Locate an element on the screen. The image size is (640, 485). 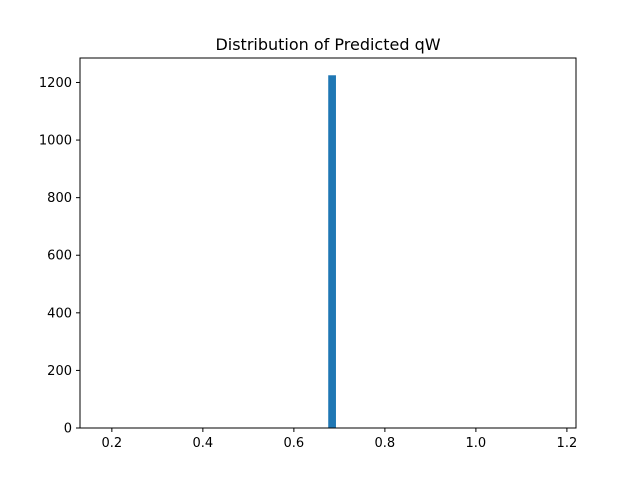
x-tick-label: 0.4 is located at coordinates (203, 443).